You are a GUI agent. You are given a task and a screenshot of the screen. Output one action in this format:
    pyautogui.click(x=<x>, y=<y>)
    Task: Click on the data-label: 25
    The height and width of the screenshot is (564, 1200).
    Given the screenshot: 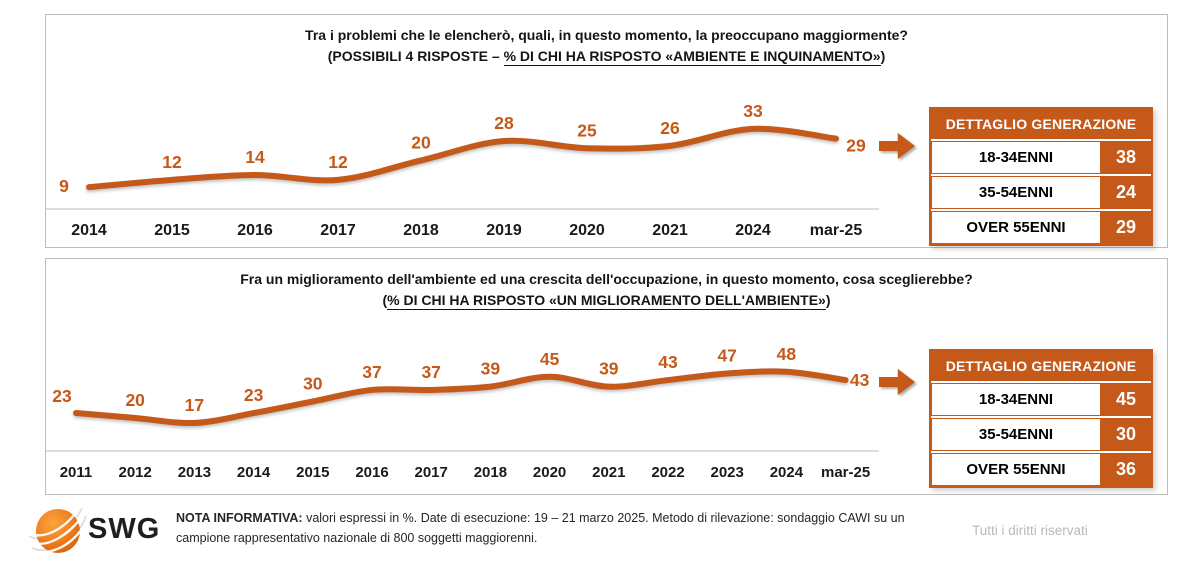 What is the action you would take?
    pyautogui.click(x=587, y=130)
    